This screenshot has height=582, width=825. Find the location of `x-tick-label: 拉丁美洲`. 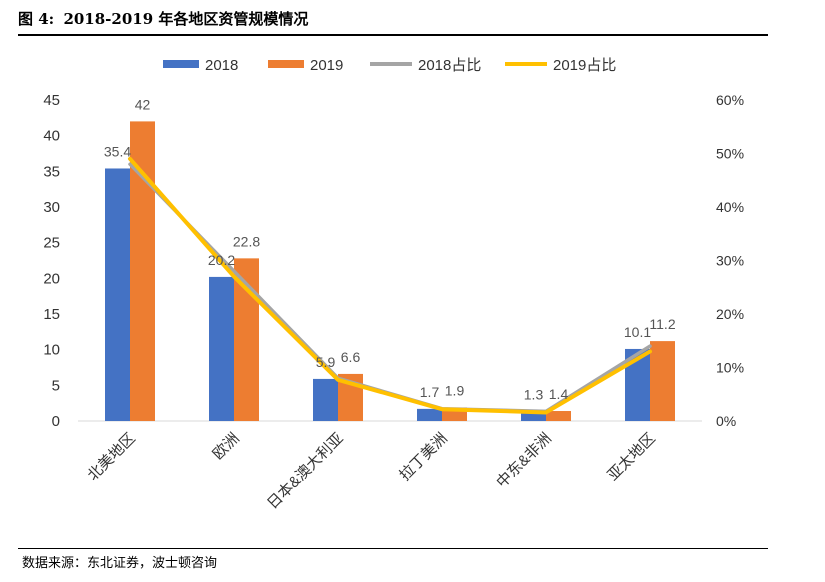

x-tick-label: 拉丁美洲 is located at coordinates (423, 457).